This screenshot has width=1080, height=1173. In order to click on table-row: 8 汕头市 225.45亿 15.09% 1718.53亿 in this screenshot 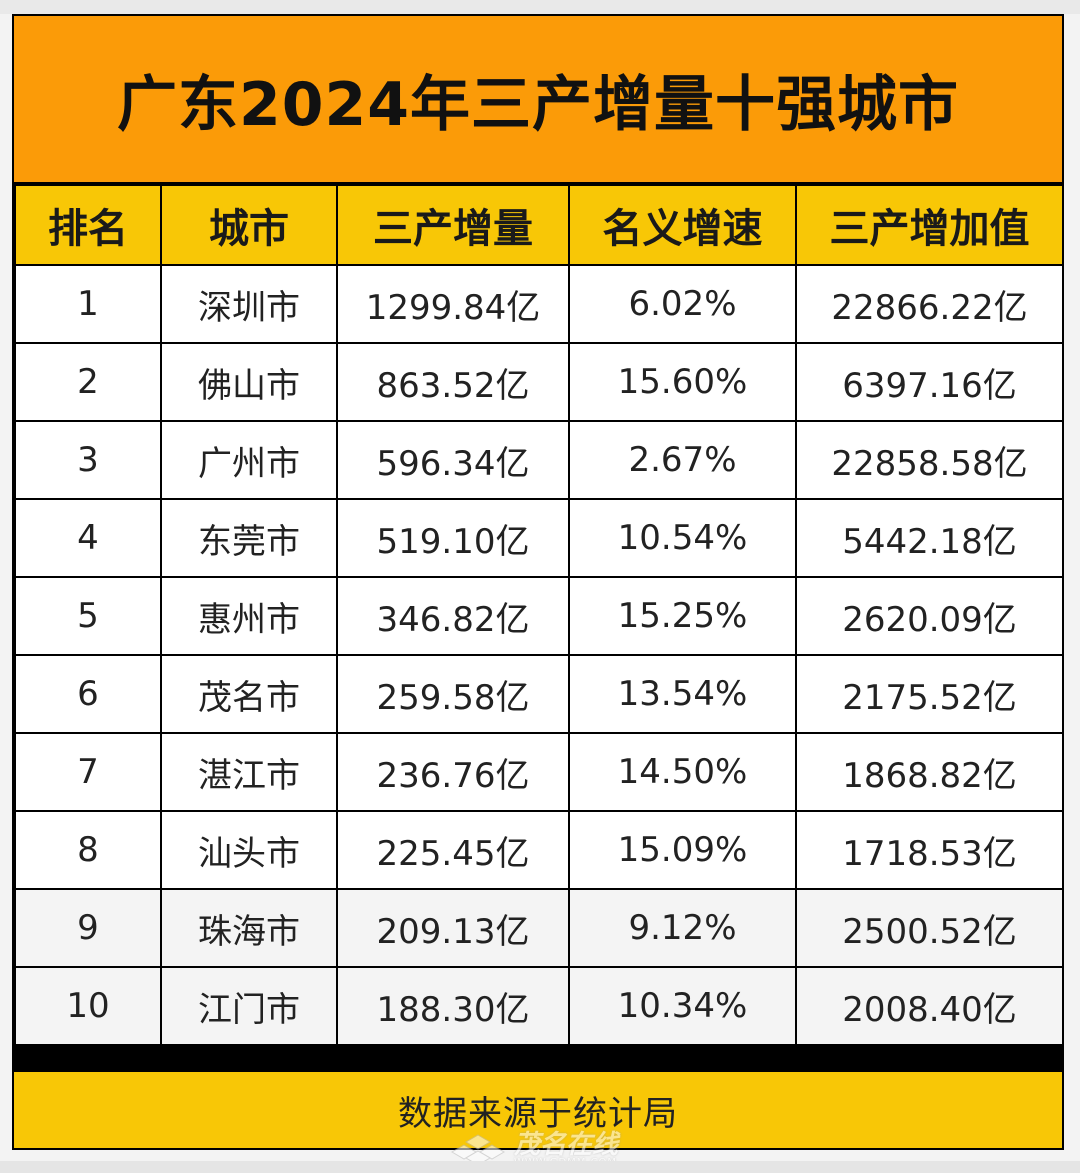, I will do `click(539, 850)`.